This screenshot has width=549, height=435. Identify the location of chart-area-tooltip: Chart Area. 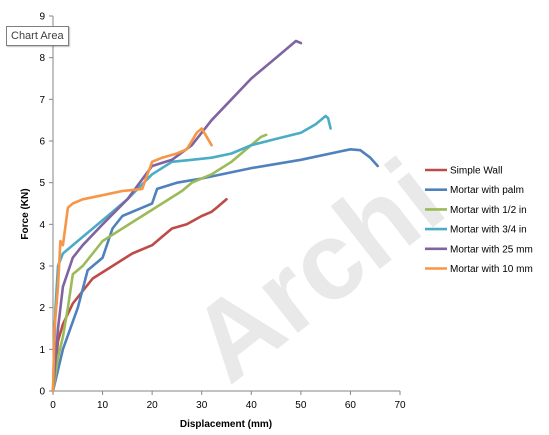
(37, 36).